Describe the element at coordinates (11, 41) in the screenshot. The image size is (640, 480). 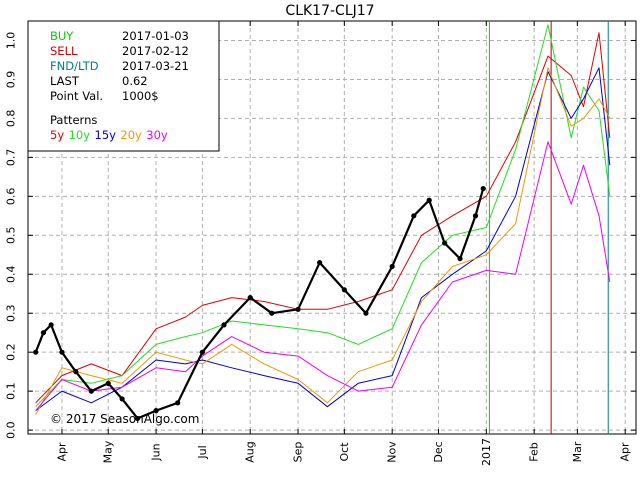
I see `y-tick-label: 1.0` at that location.